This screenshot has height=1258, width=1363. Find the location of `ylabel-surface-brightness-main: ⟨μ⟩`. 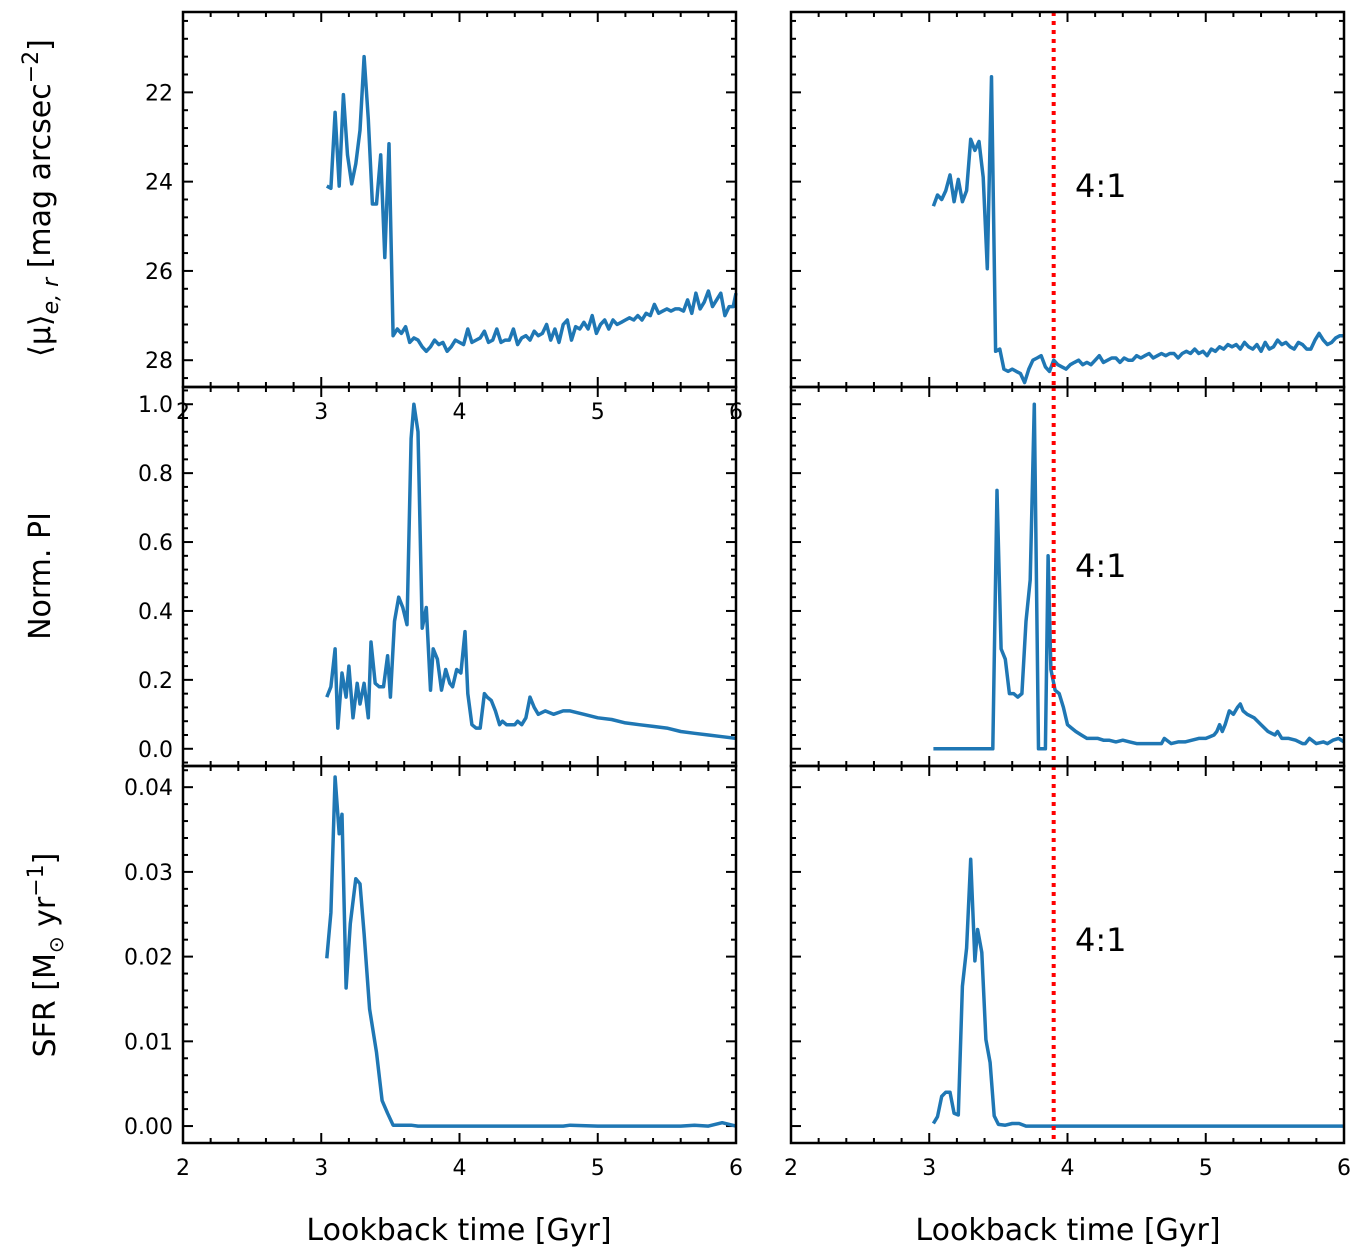

ylabel-surface-brightness-main: ⟨μ⟩ is located at coordinates (40, 335).